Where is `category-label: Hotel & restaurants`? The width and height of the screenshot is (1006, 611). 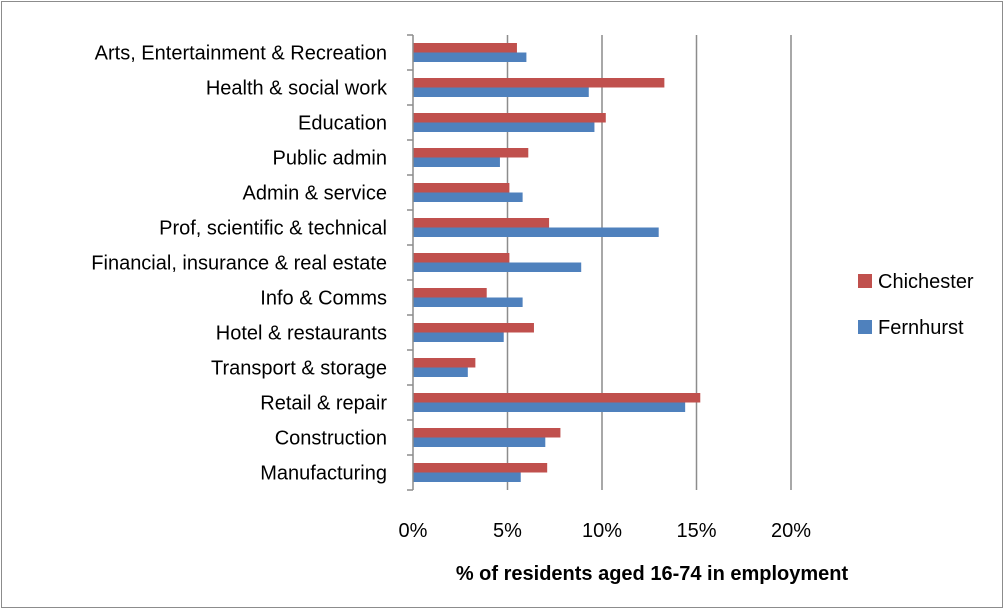
category-label: Hotel & restaurants is located at coordinates (301, 334).